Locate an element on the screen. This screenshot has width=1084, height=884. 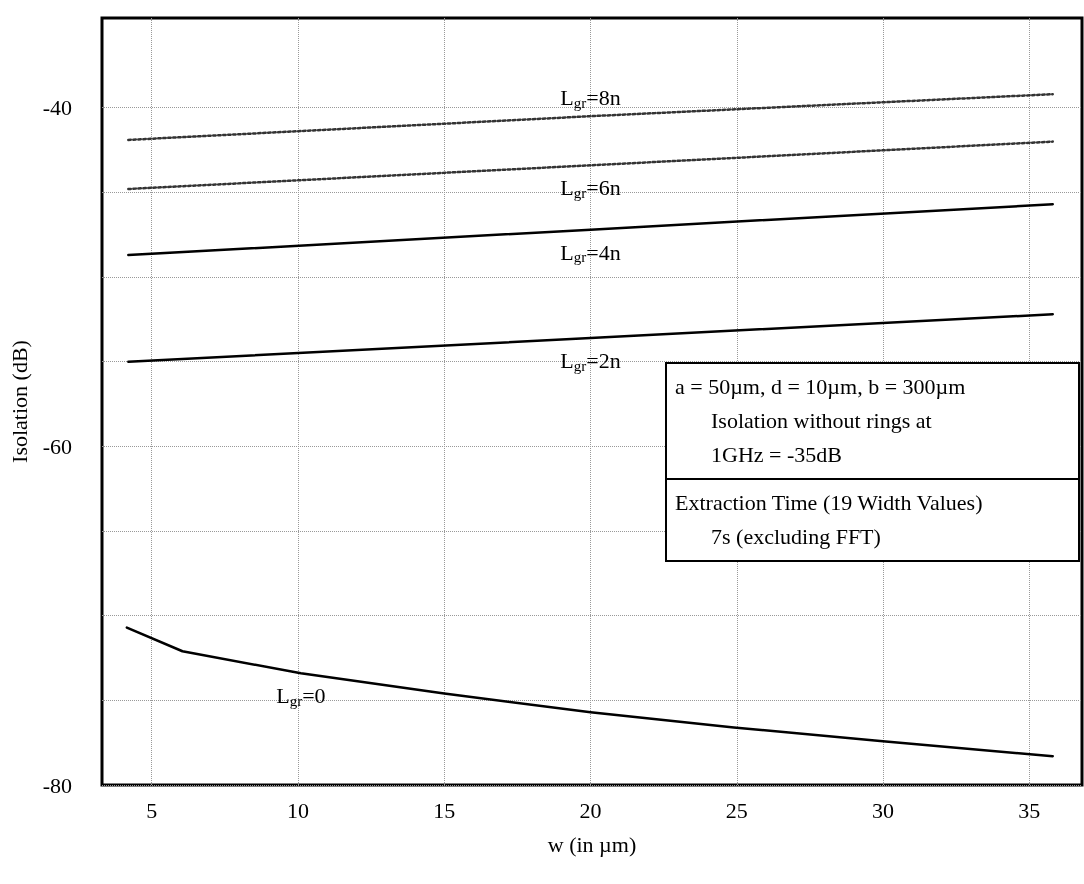
series-label: Lgr=6n is located at coordinates (590, 188).